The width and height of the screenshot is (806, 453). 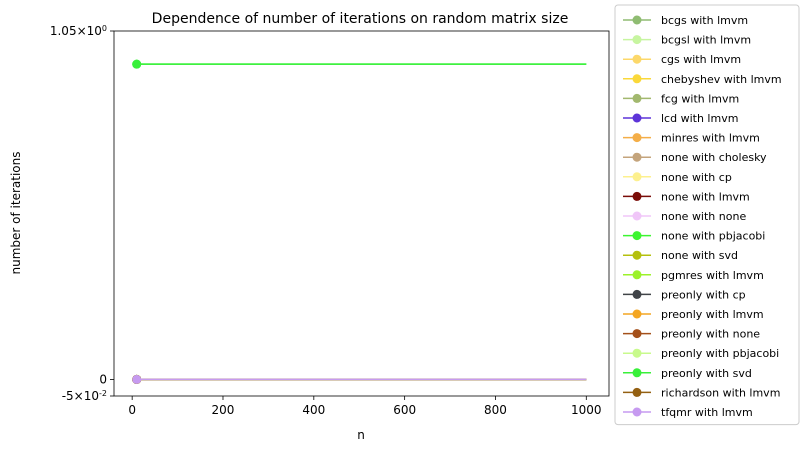 What do you see at coordinates (710, 138) in the screenshot?
I see `legend-label: minres with lmvm` at bounding box center [710, 138].